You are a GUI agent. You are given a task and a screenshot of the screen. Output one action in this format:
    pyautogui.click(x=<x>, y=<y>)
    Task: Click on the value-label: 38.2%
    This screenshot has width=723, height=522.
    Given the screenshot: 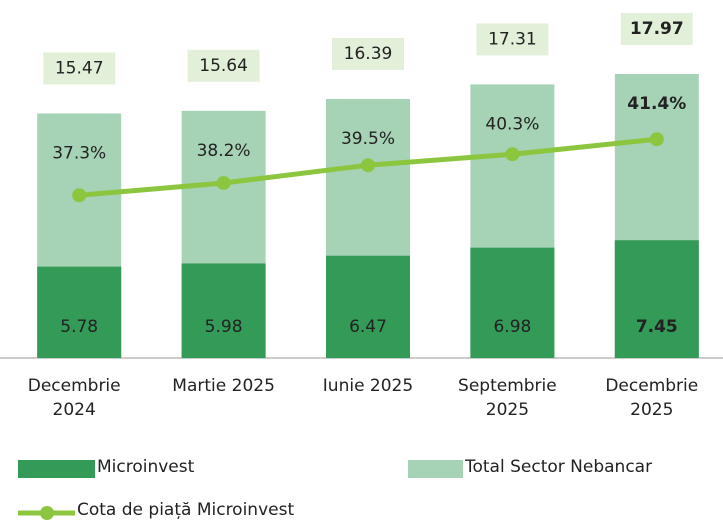 What is the action you would take?
    pyautogui.click(x=224, y=151)
    